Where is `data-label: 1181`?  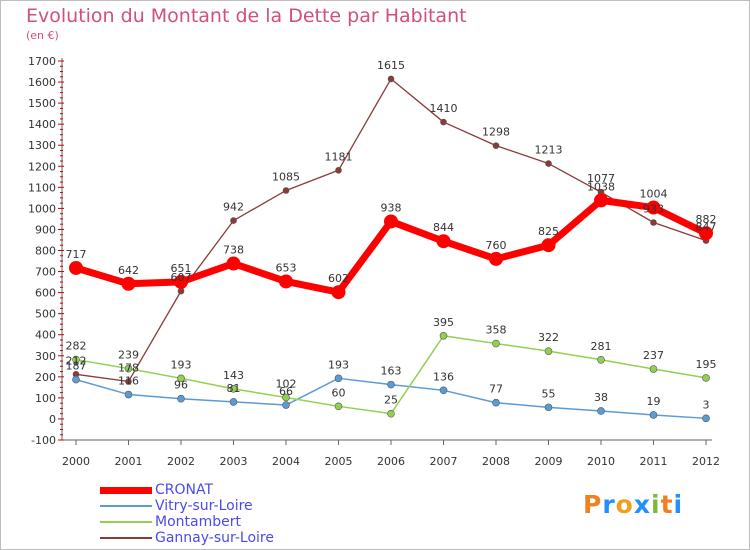 data-label: 1181 is located at coordinates (339, 156).